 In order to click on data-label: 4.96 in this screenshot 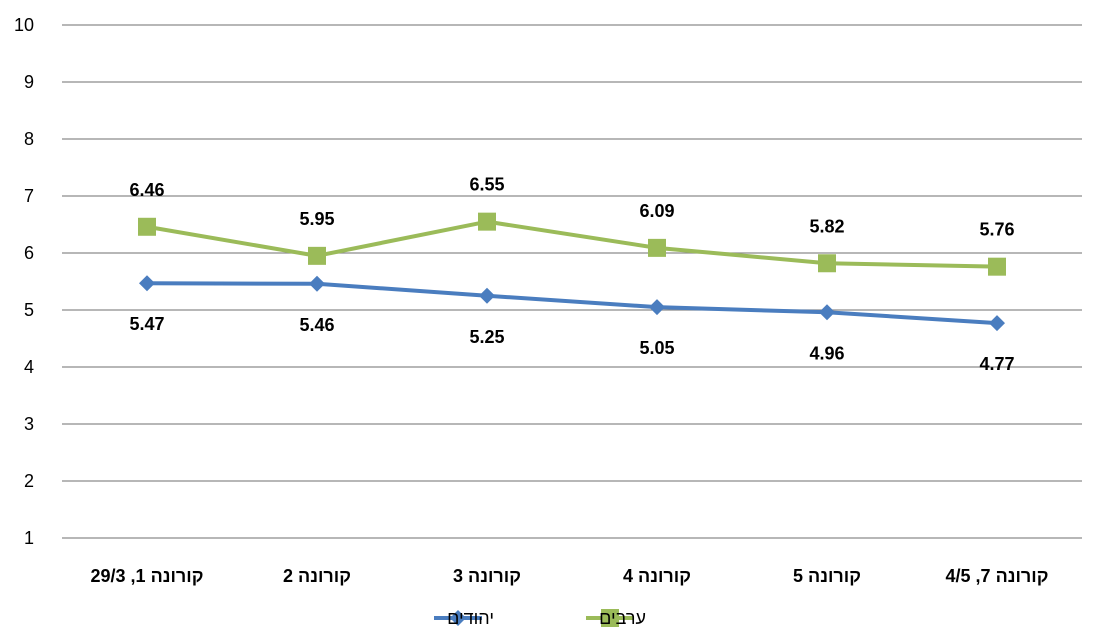, I will do `click(826, 353)`.